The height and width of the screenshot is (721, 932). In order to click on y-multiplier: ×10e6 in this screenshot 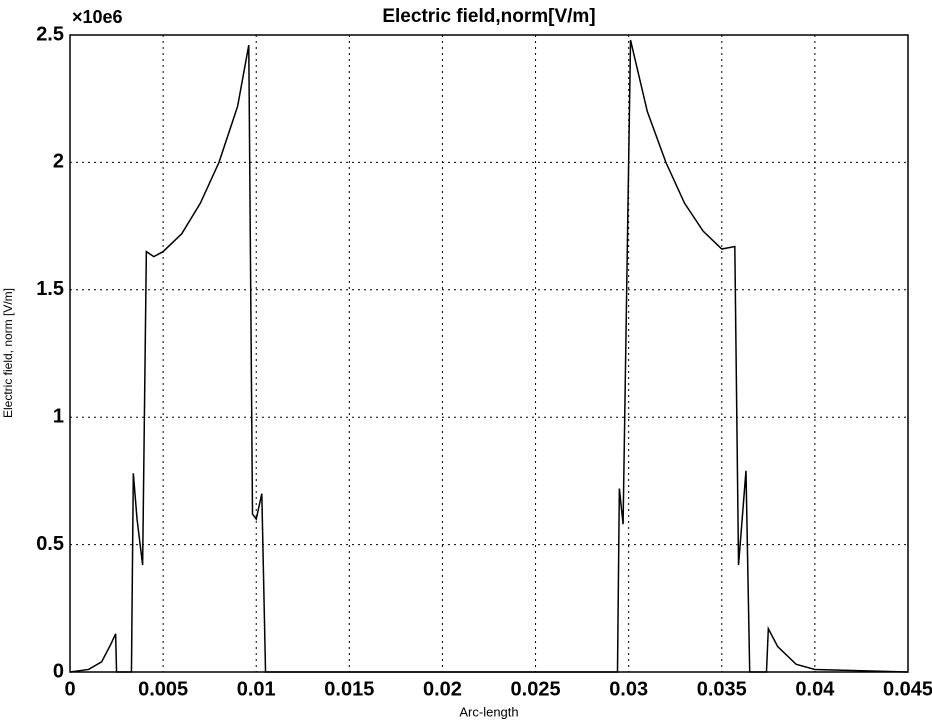, I will do `click(97, 17)`.